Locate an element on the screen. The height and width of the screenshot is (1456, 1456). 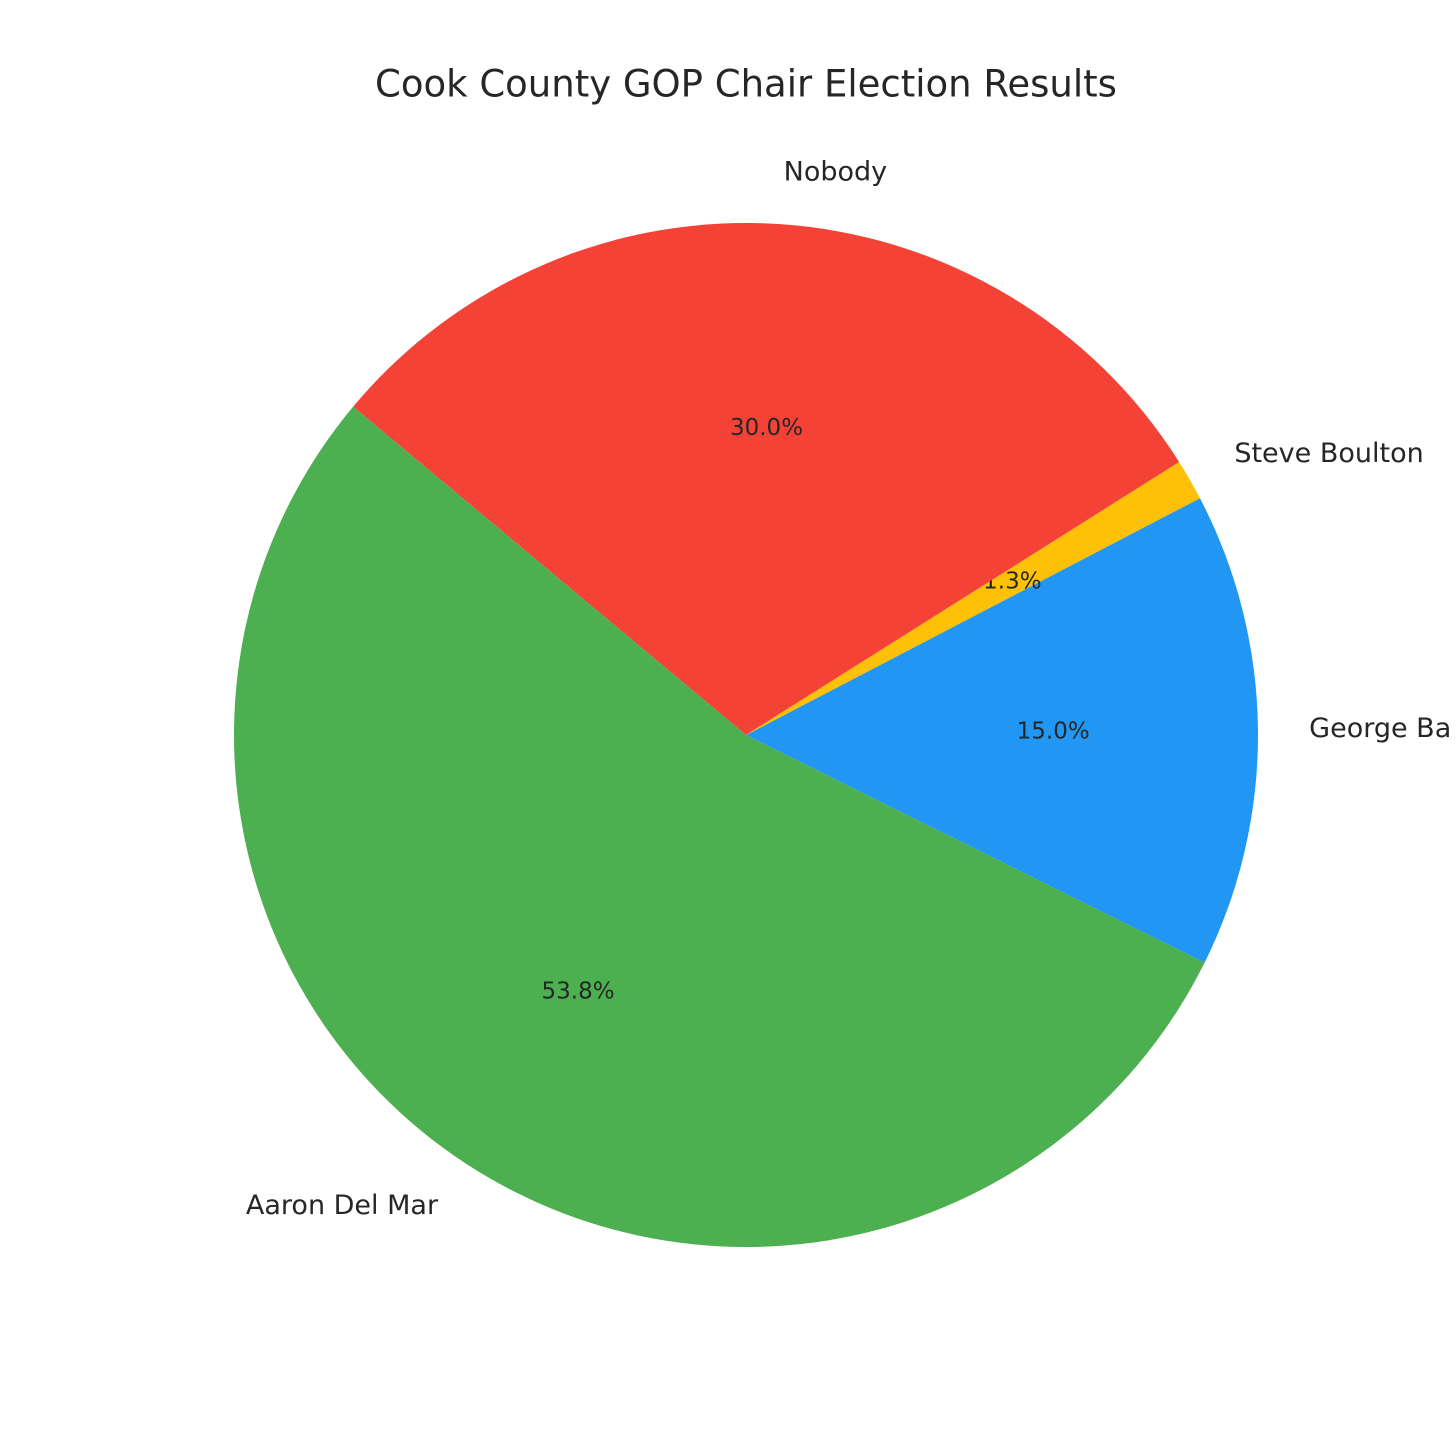
slice-label: George Ba is located at coordinates (1380, 728).